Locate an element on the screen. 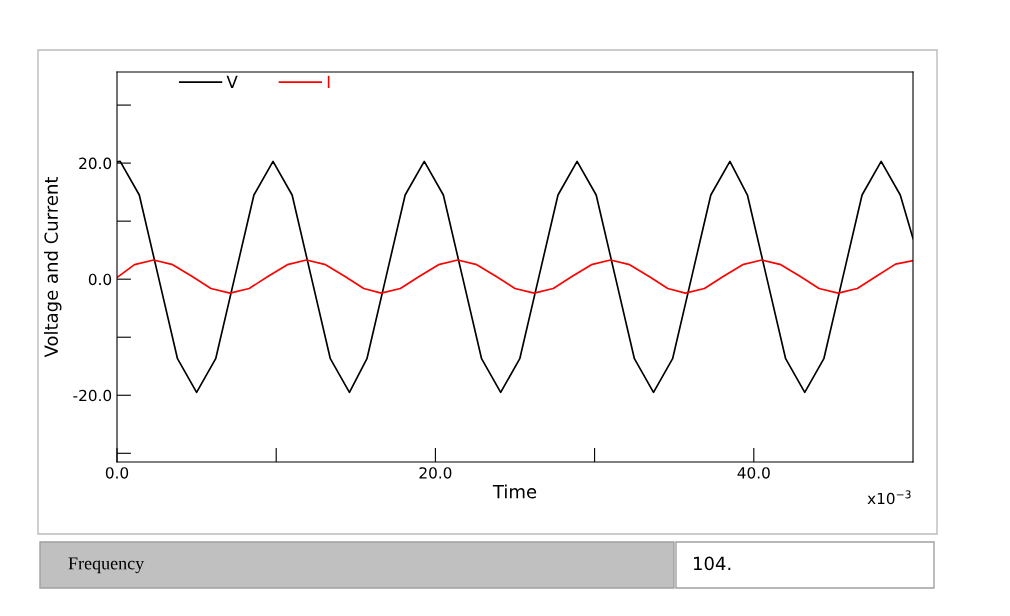 The width and height of the screenshot is (1010, 616). line-series is located at coordinates (515, 276).